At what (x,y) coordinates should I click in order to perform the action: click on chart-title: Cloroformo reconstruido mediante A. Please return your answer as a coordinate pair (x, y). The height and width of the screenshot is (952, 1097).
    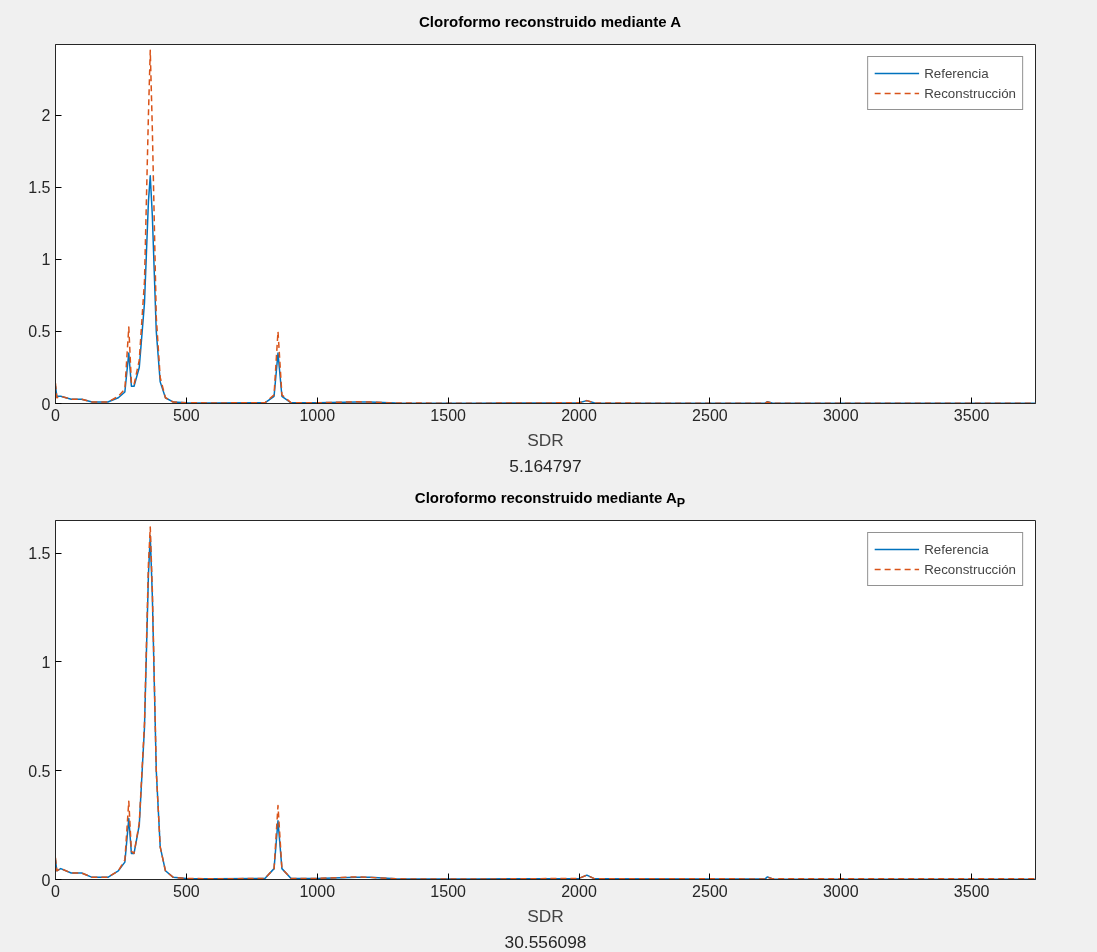
    Looking at the image, I should click on (550, 22).